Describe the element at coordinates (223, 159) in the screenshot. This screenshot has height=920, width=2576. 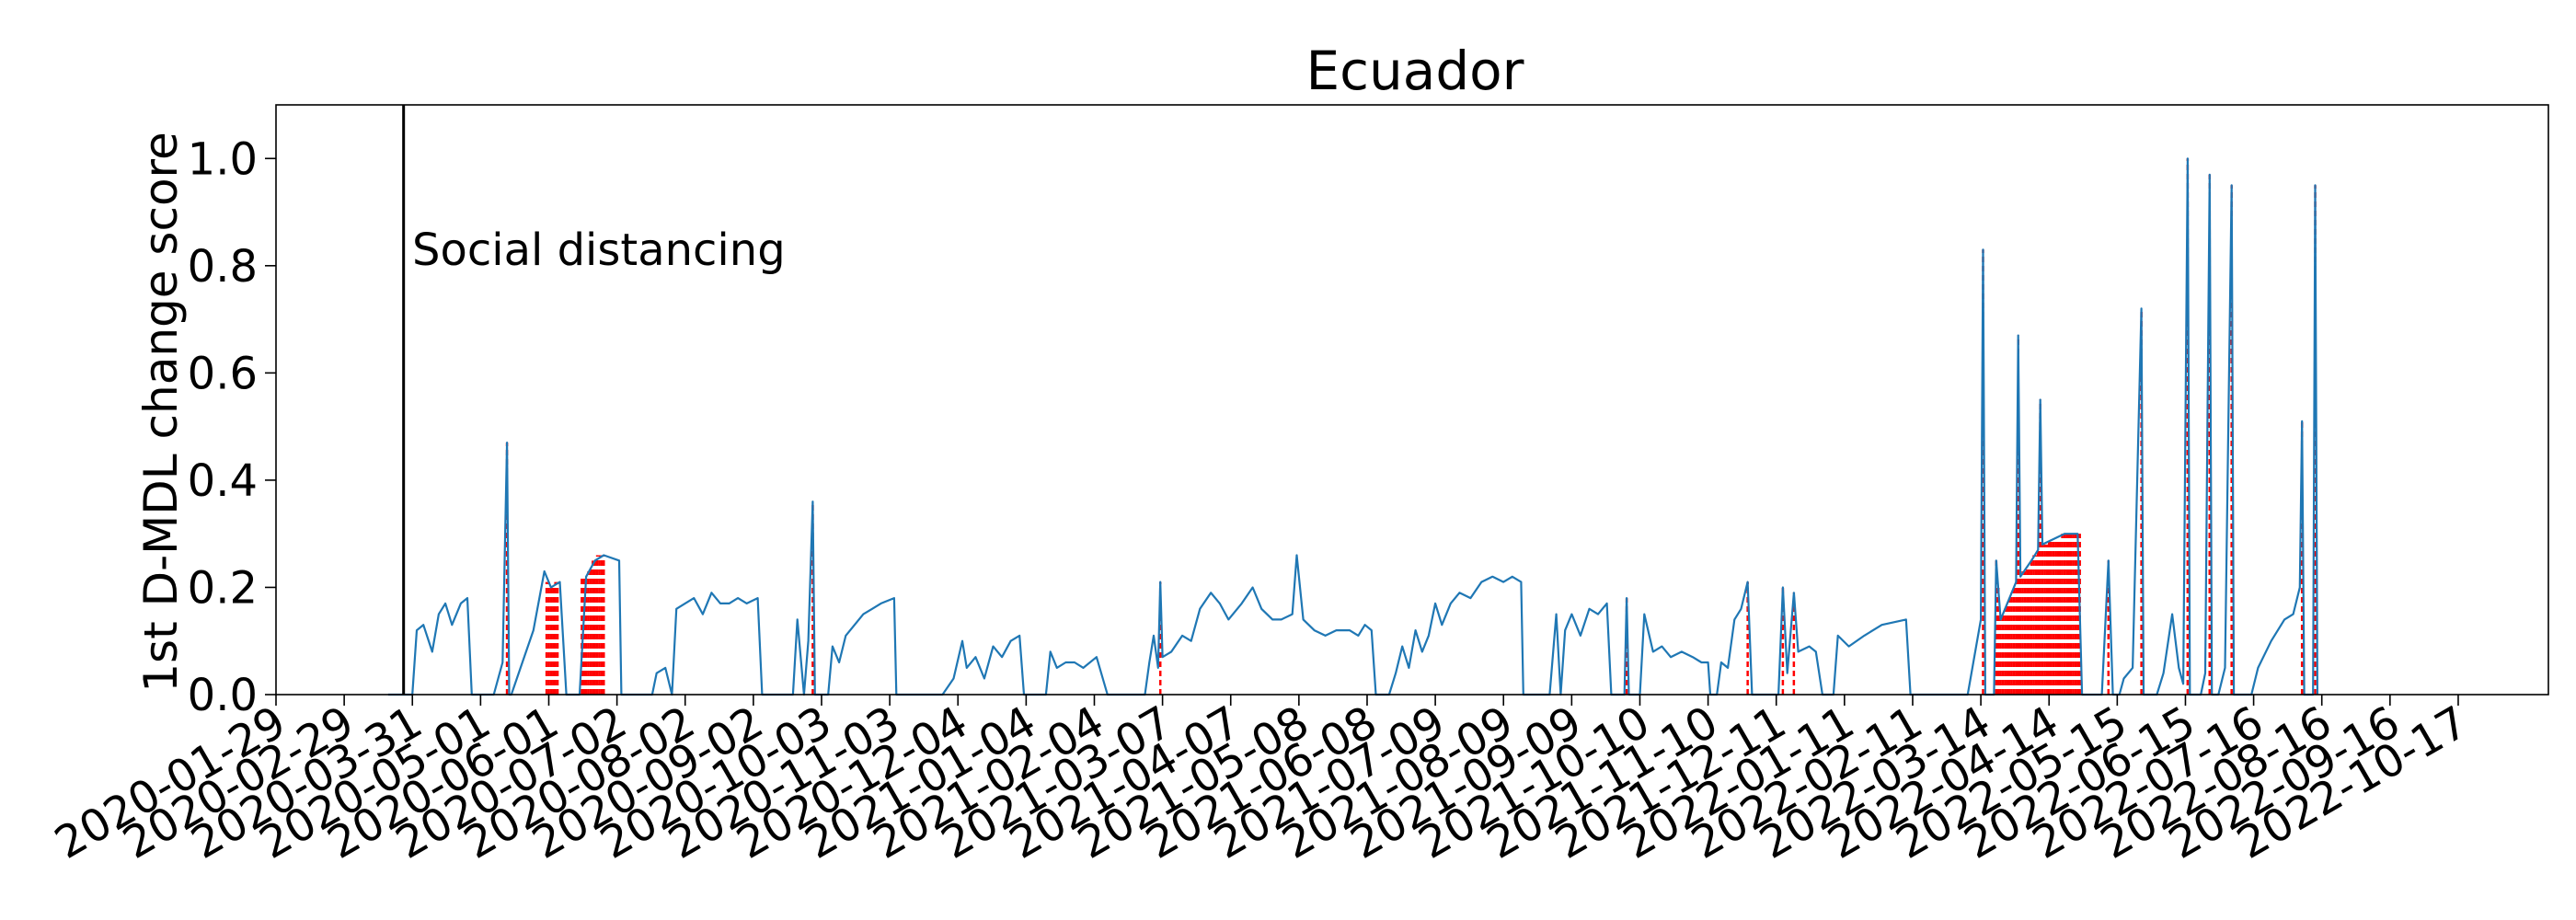
I see `y-tick-label: 1.0` at that location.